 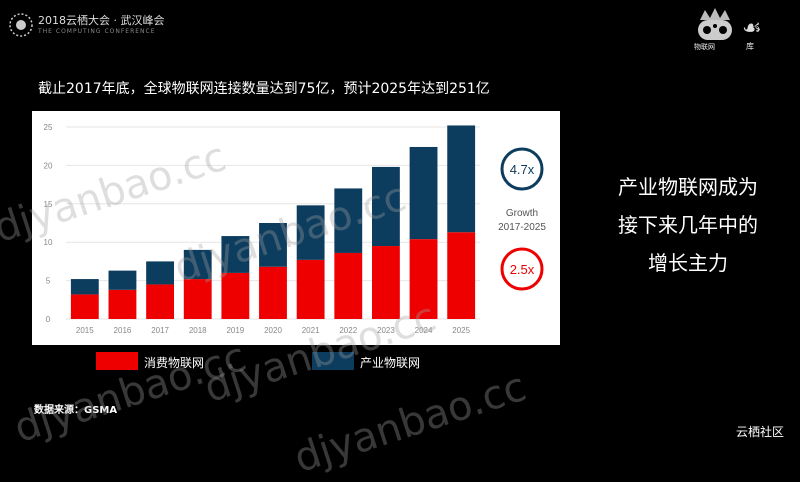 What do you see at coordinates (390, 363) in the screenshot?
I see `legend-label-industrial: 产业物联网` at bounding box center [390, 363].